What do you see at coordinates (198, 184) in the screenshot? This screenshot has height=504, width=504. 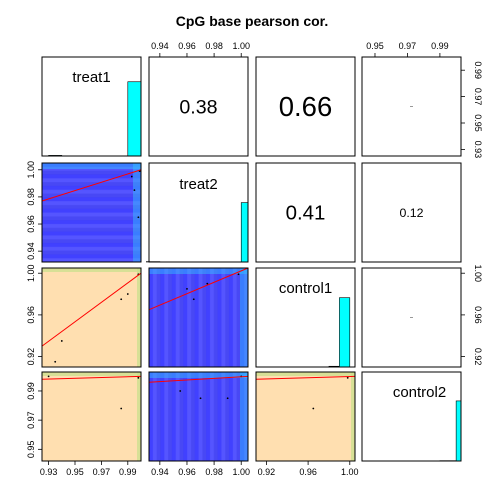 I see `variable-name-treat2: treat2` at bounding box center [198, 184].